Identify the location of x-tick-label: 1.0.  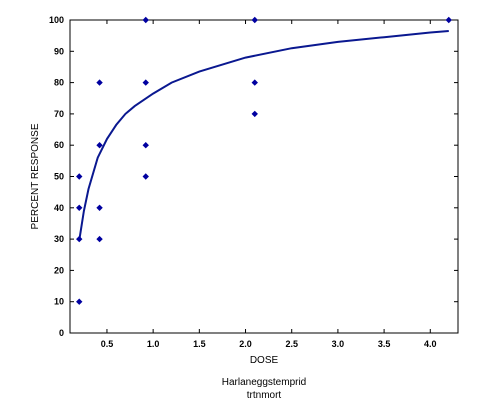
(153, 344).